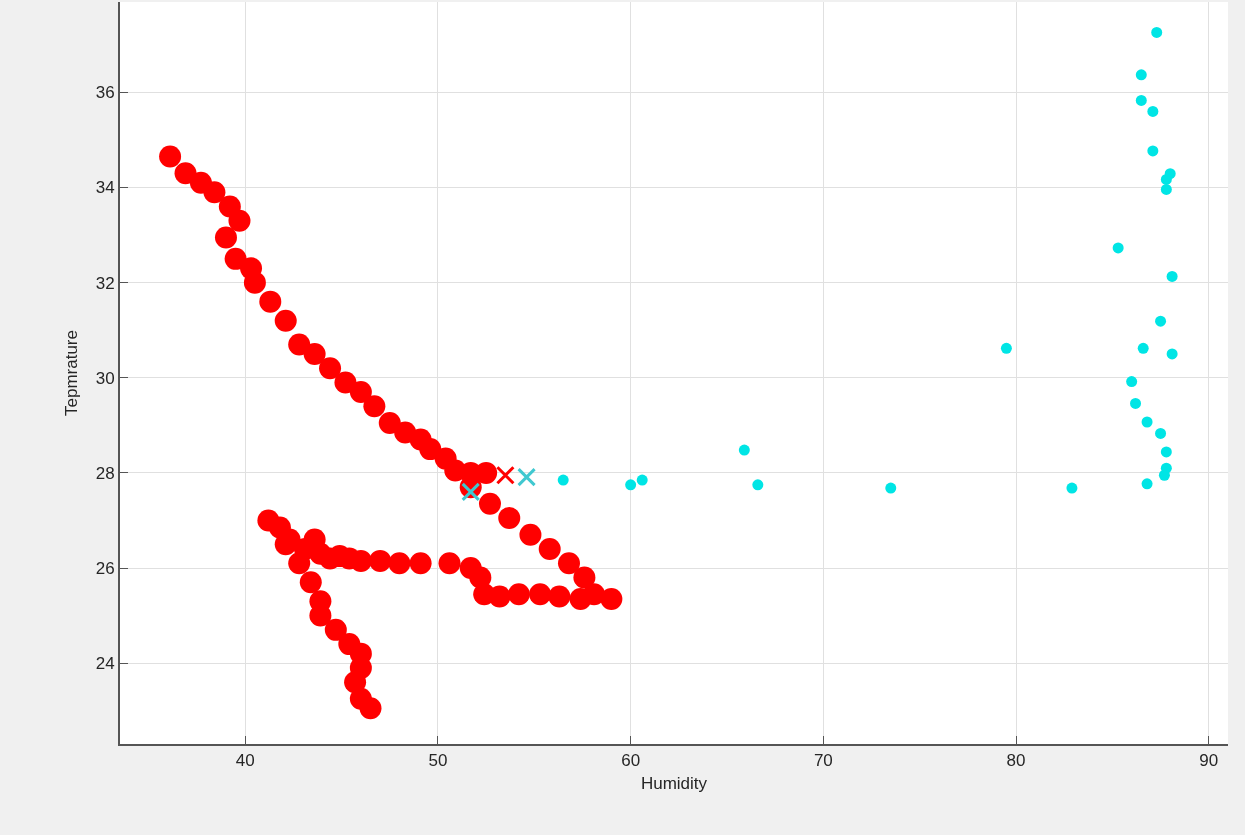 This screenshot has width=1245, height=835. What do you see at coordinates (105, 378) in the screenshot?
I see `y-tick-label: 30` at bounding box center [105, 378].